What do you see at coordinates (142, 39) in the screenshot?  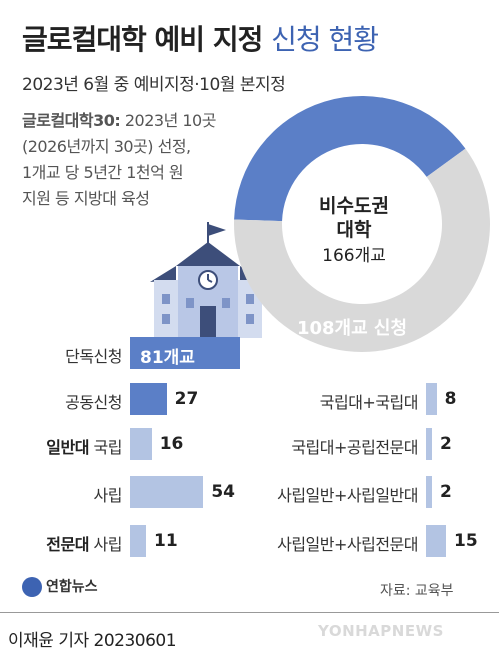 I see `title-bold: 글로컬대학 예비 지정` at bounding box center [142, 39].